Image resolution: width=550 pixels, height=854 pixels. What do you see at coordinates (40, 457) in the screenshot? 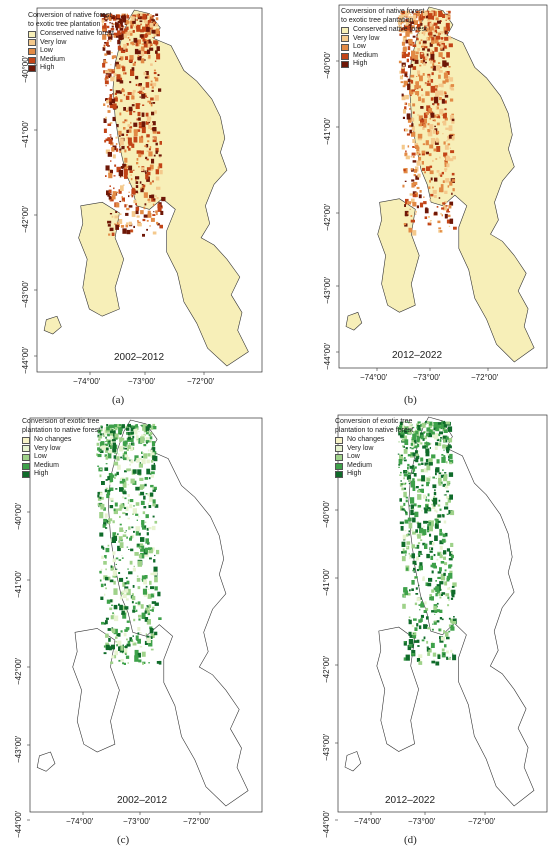
I see `legend-label: Low` at bounding box center [40, 457].